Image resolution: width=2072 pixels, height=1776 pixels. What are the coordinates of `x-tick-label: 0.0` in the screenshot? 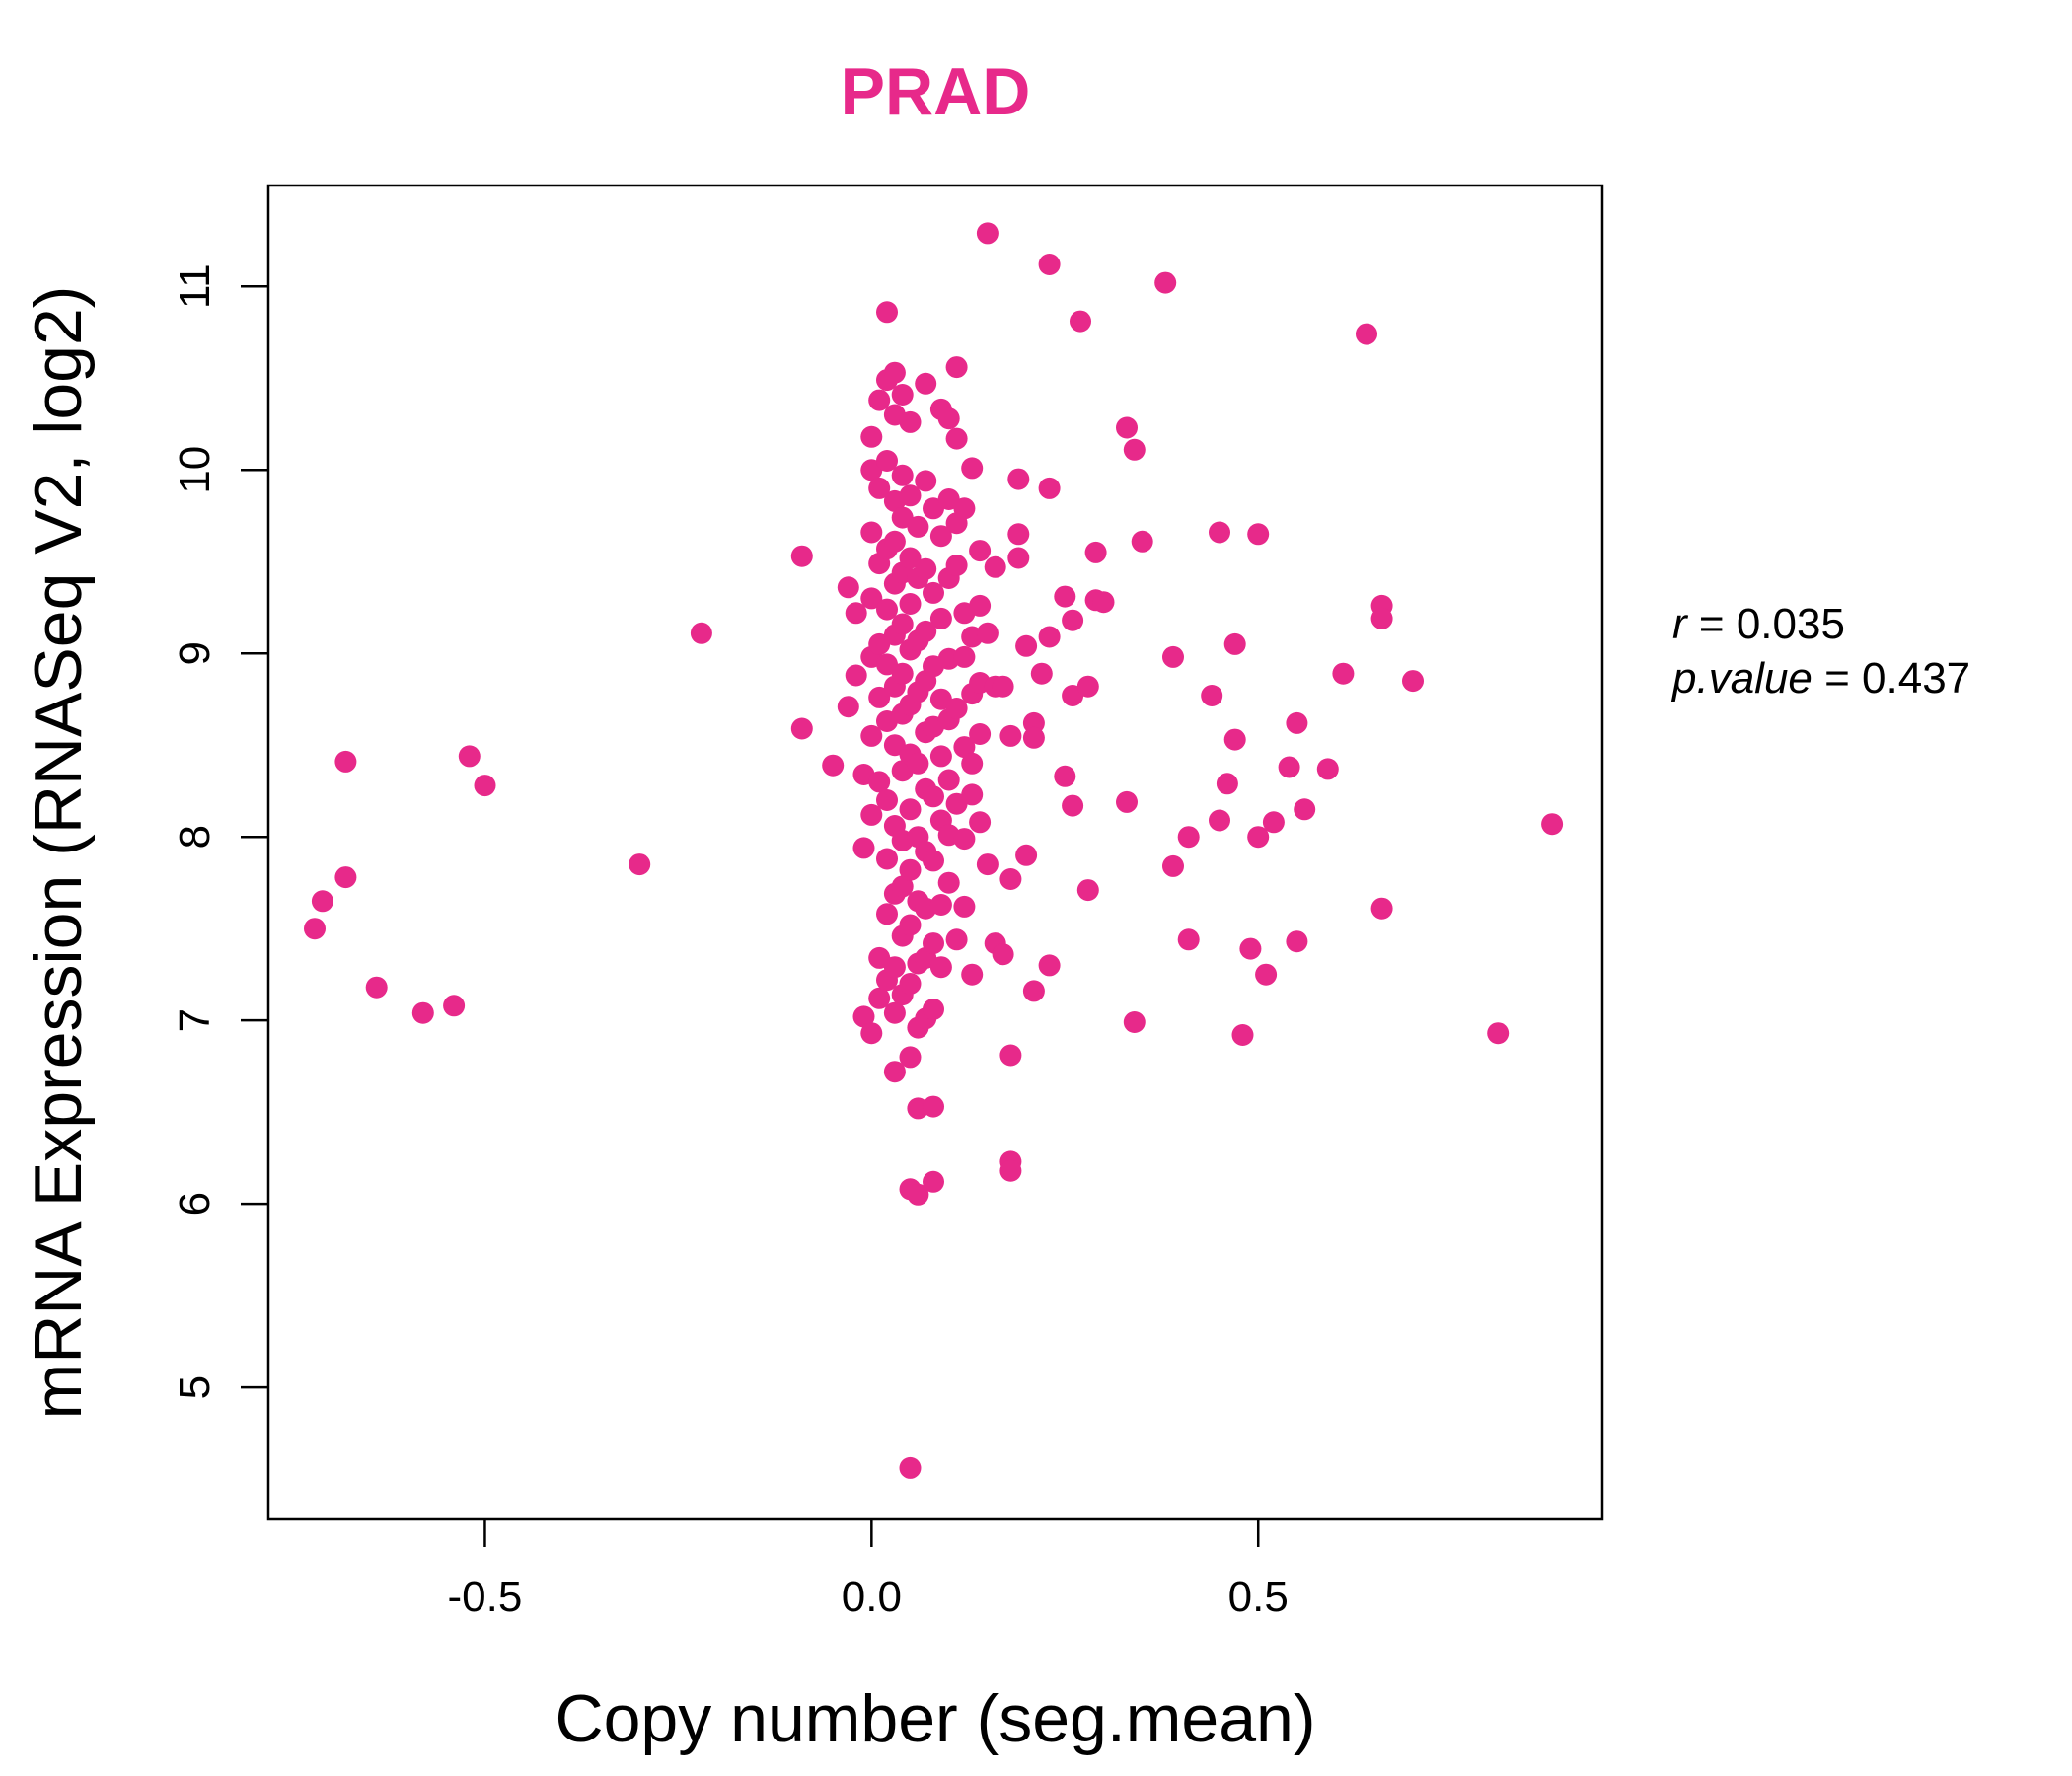 It's located at (872, 1597).